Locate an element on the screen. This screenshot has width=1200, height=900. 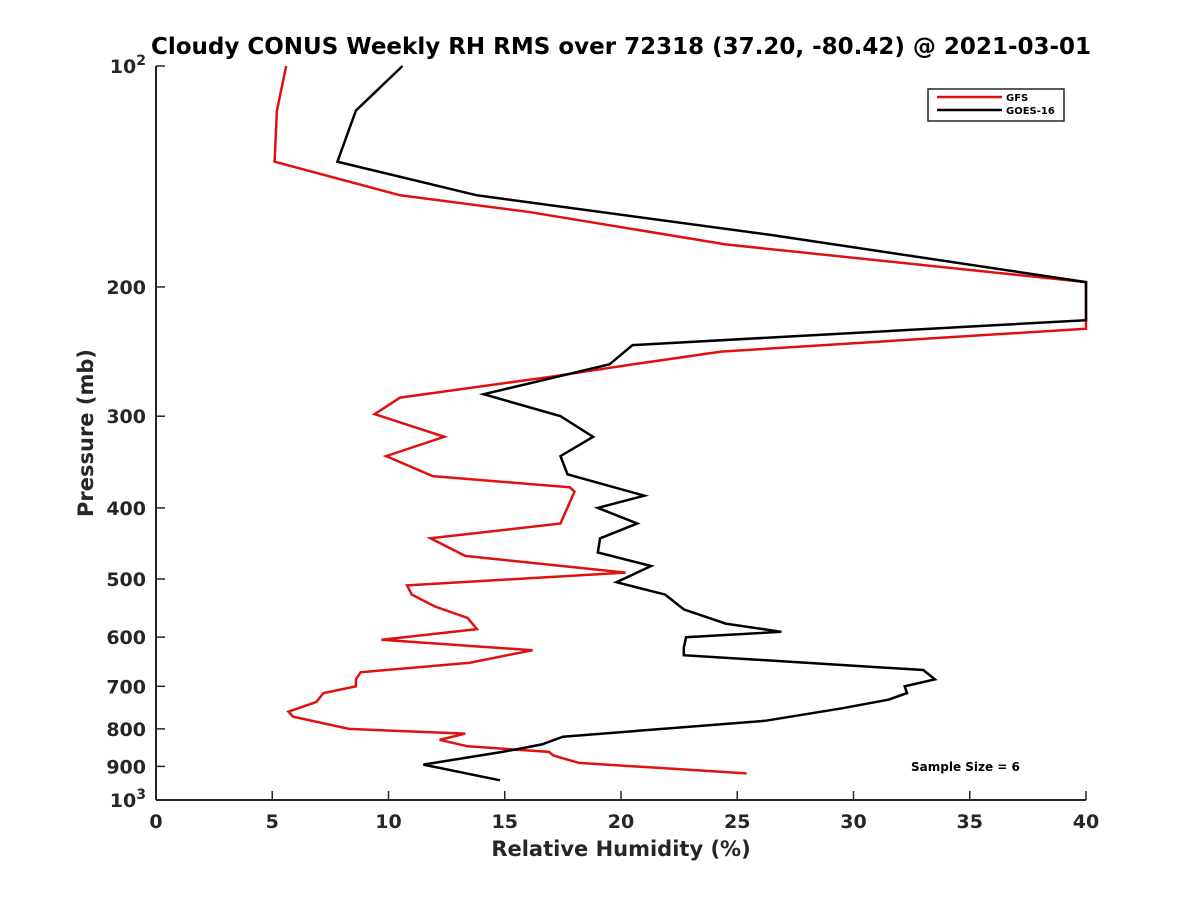
x-tick-label: 20 is located at coordinates (621, 822).